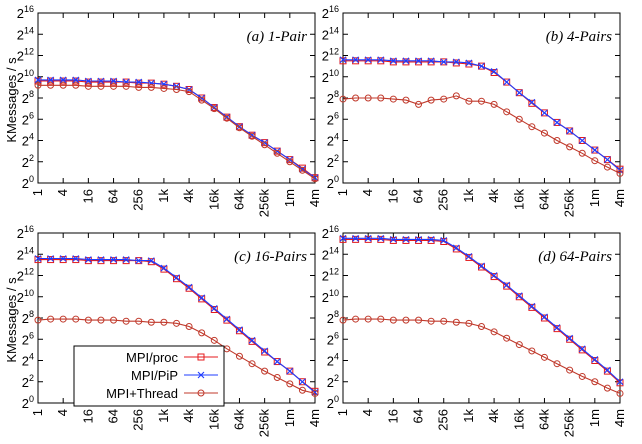  What do you see at coordinates (289, 198) in the screenshot?
I see `x-tick-label: 1m` at bounding box center [289, 198].